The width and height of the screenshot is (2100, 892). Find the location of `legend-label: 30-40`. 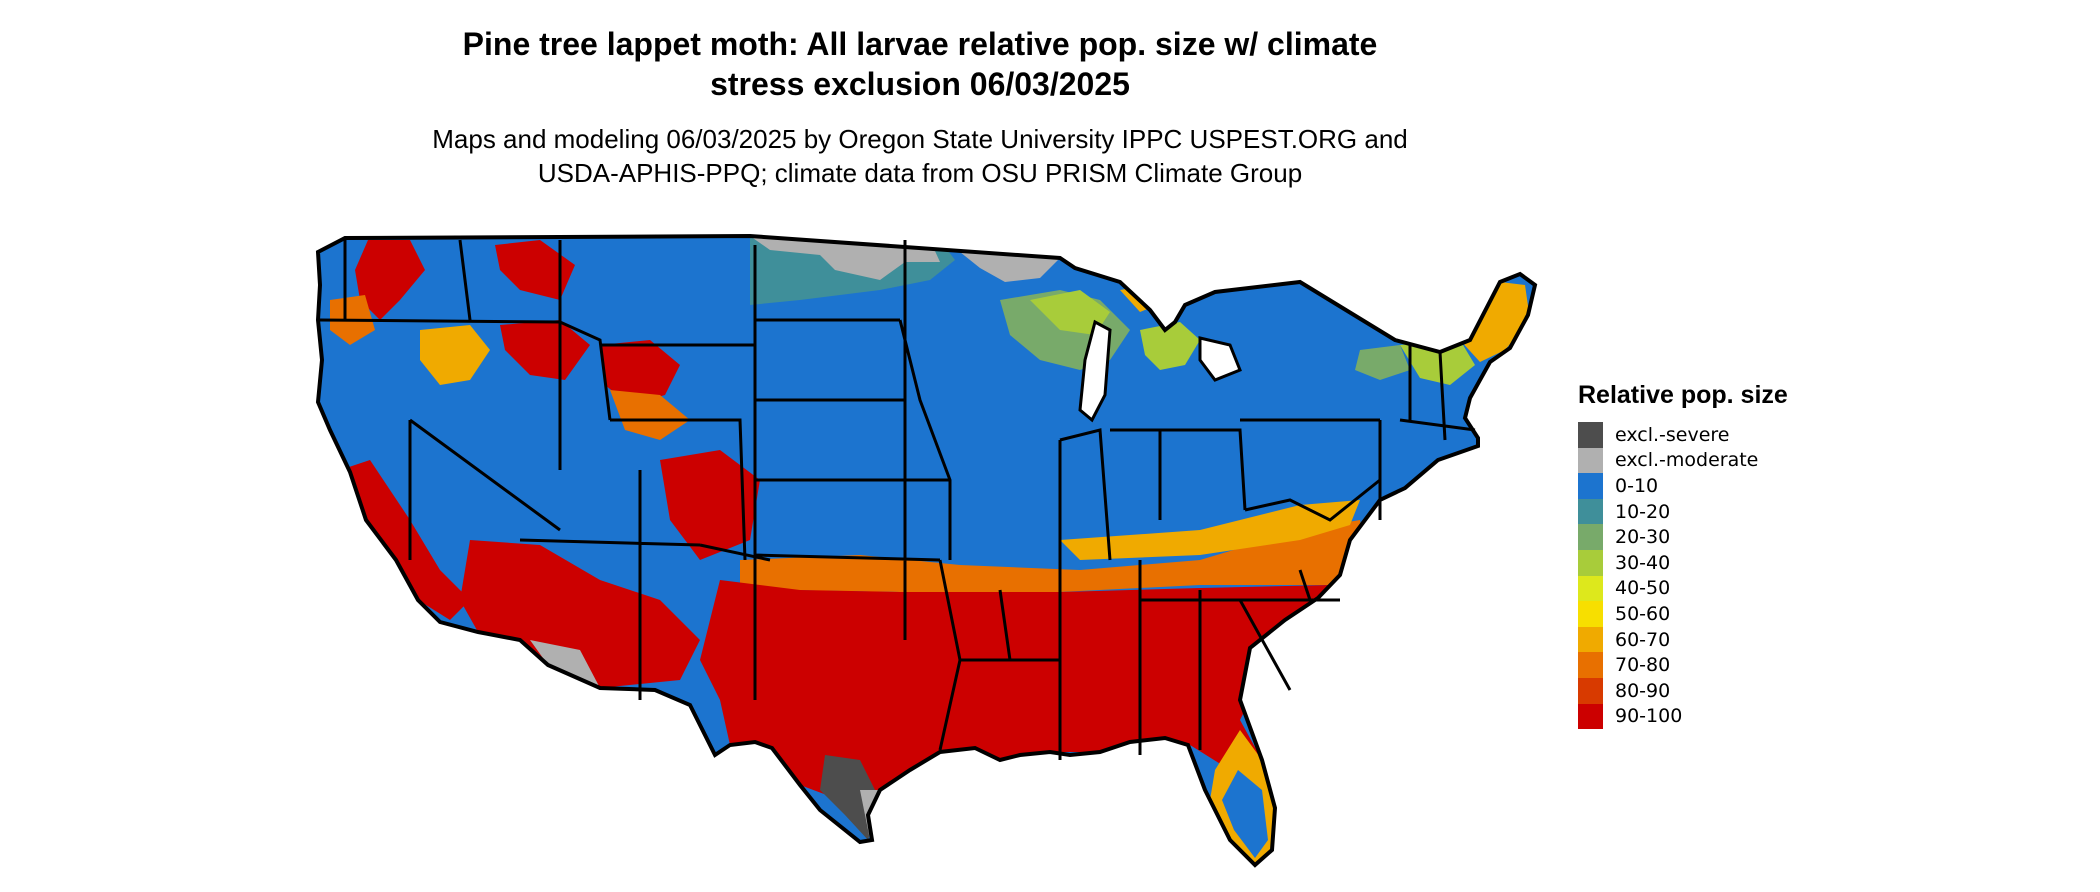

legend-label: 30-40 is located at coordinates (1643, 562).